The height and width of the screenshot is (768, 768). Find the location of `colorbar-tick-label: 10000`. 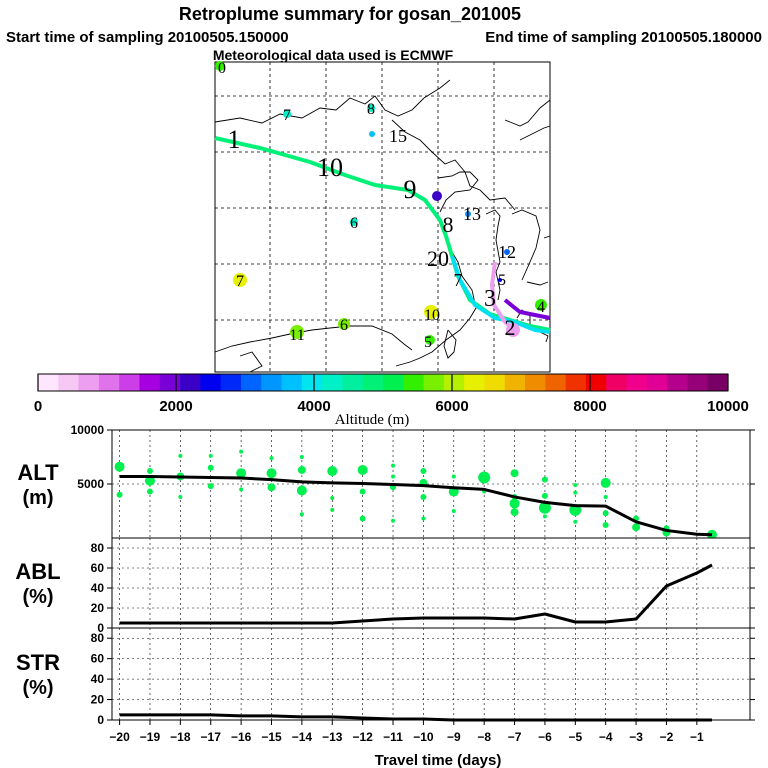

colorbar-tick-label: 10000 is located at coordinates (728, 406).